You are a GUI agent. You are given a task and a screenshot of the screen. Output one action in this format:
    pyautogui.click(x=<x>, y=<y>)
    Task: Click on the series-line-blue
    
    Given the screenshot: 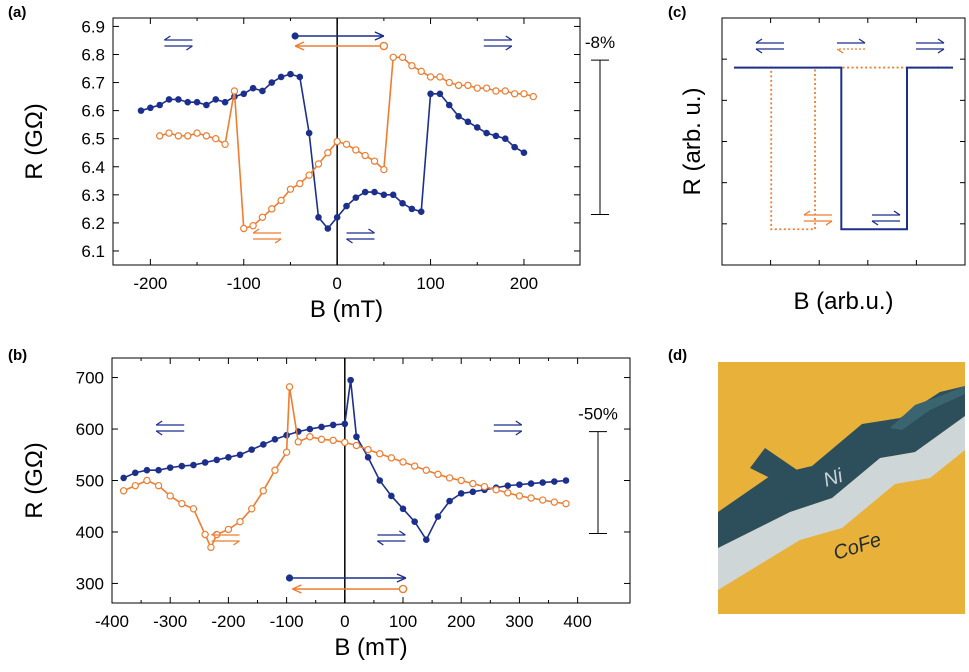 What is the action you would take?
    pyautogui.click(x=843, y=148)
    